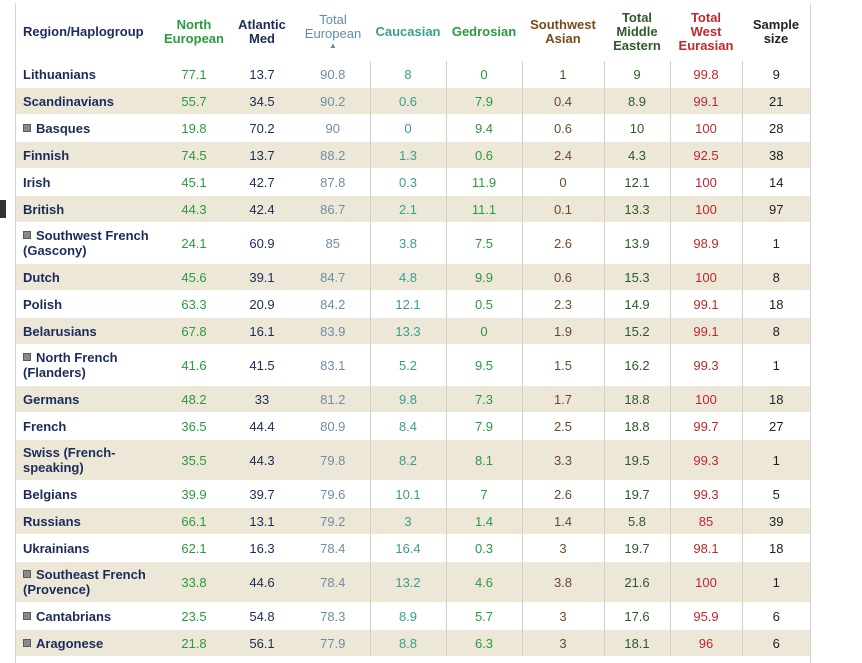 This screenshot has height=663, width=862. I want to click on cell-twe: 96, so click(705, 642).